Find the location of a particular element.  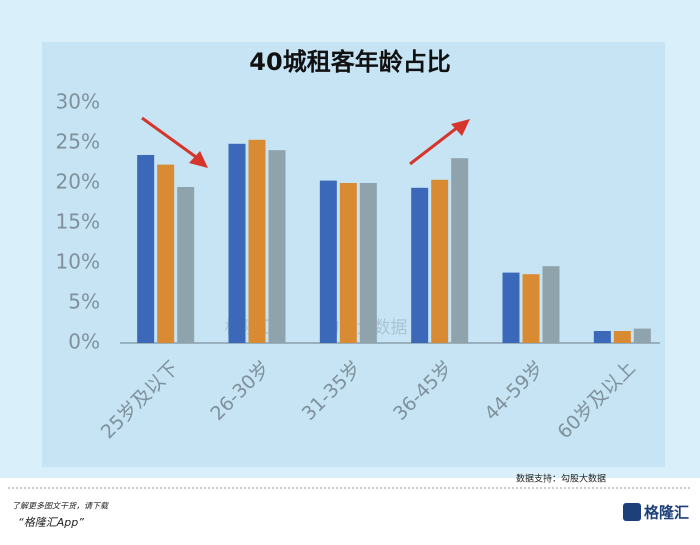

logo-icon is located at coordinates (632, 512).